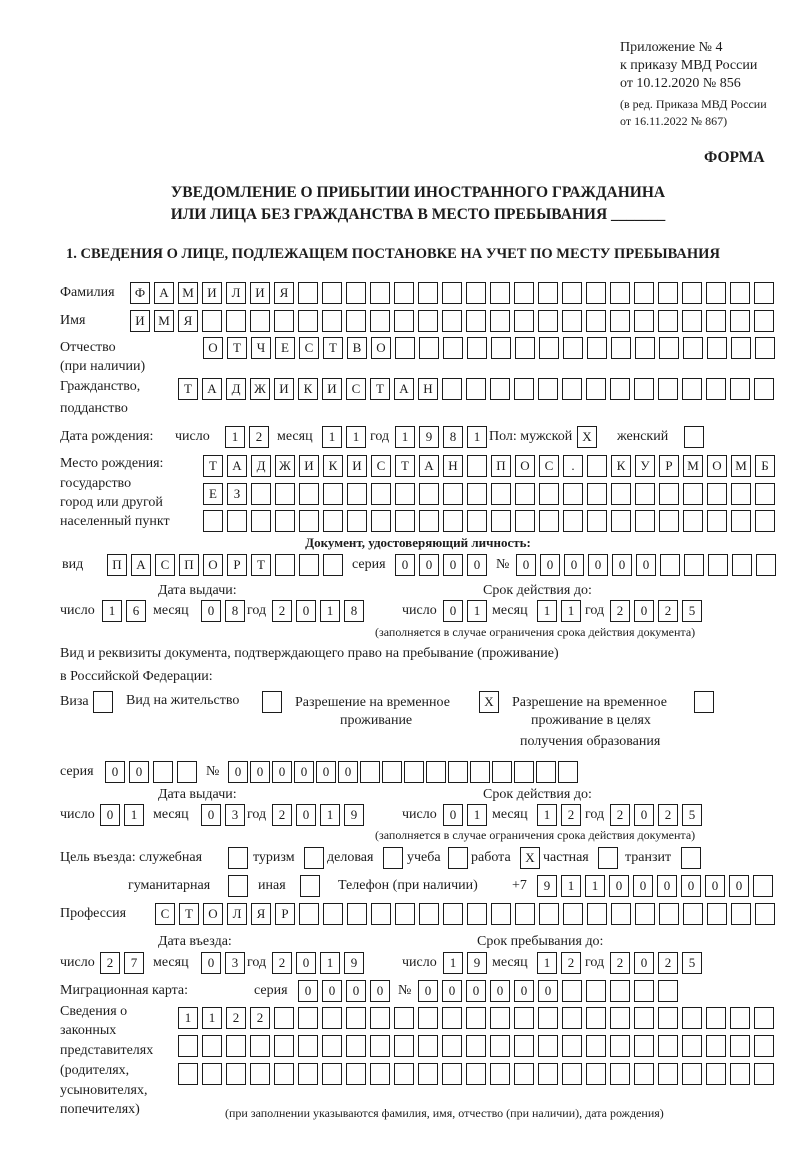 This screenshot has height=1163, width=800. I want to click on purpose-study-checkbox, so click(458, 858).